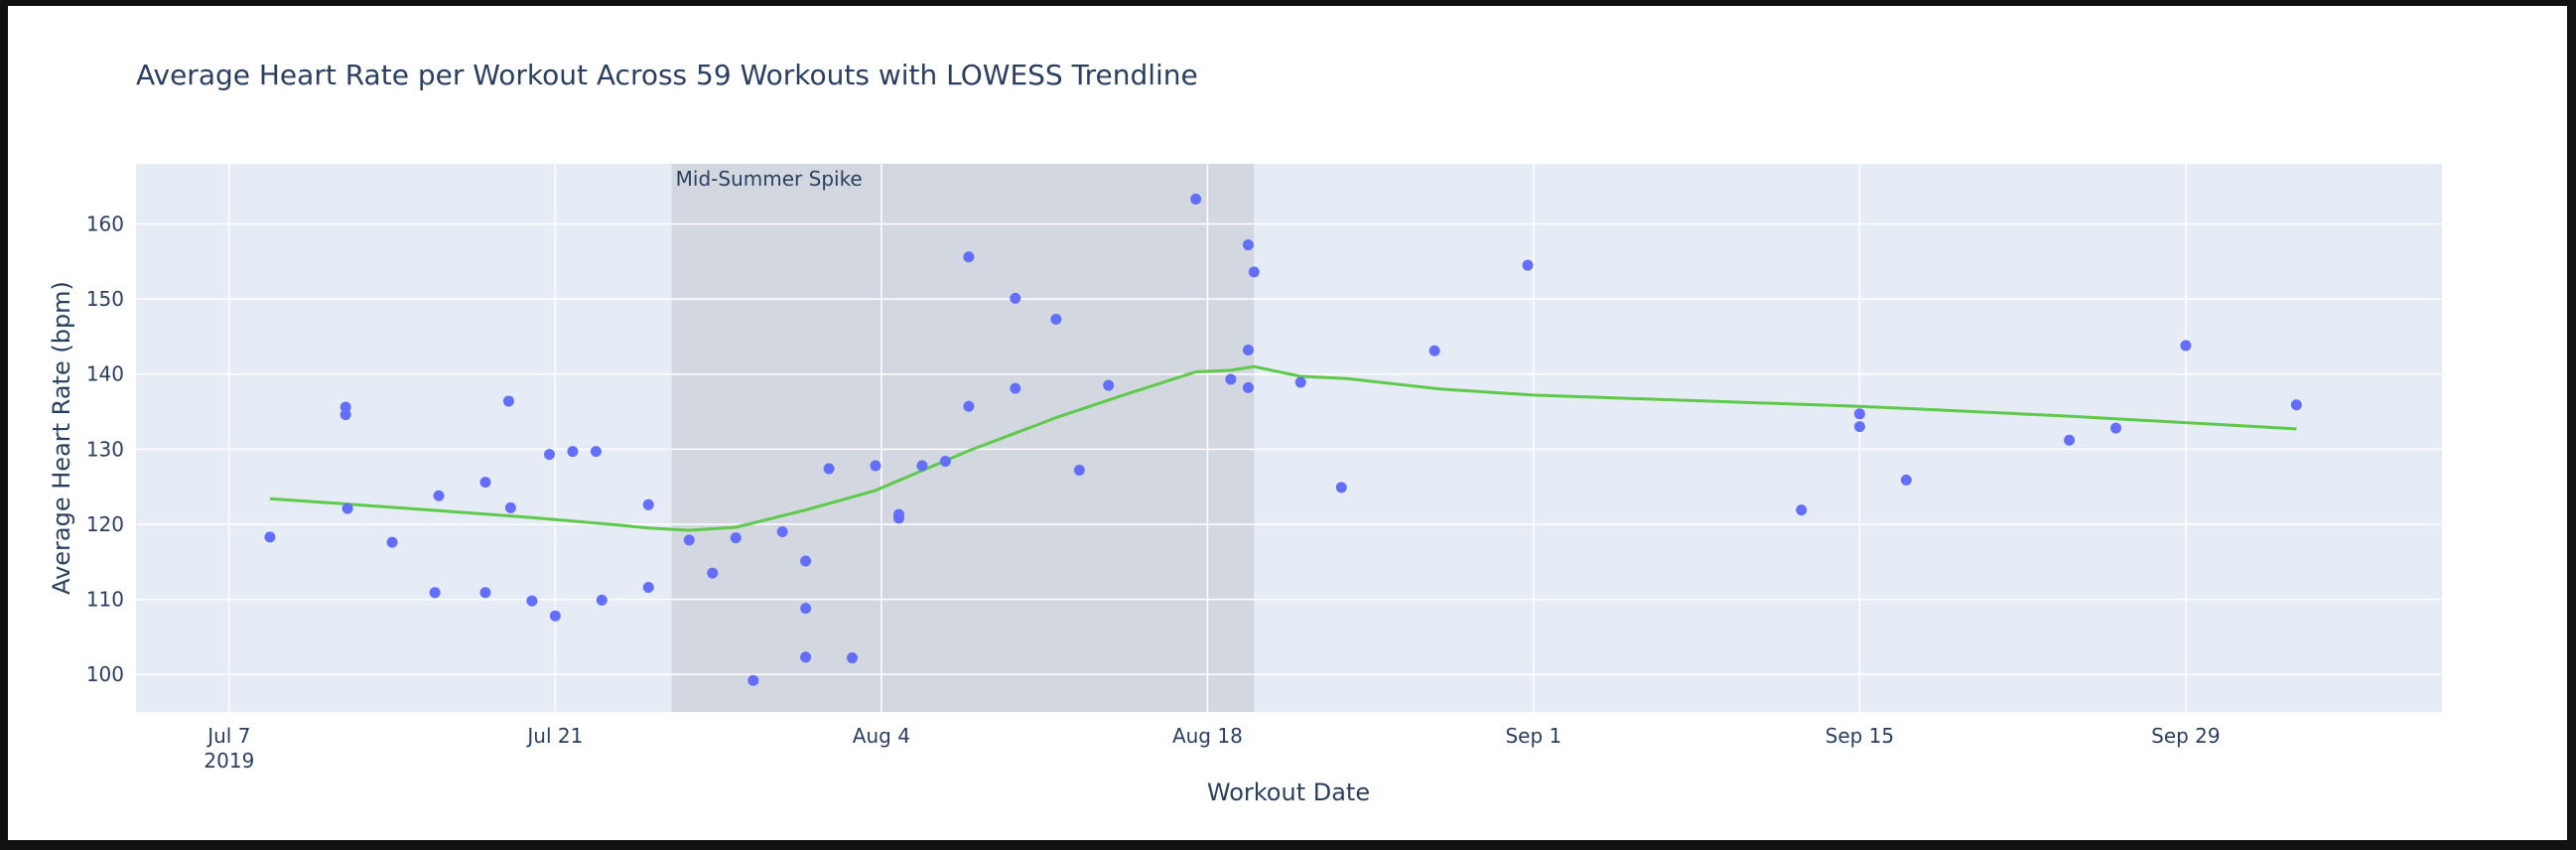 The width and height of the screenshot is (2576, 850). I want to click on highlight-region-layer: Mid-Summer Spike, so click(963, 438).